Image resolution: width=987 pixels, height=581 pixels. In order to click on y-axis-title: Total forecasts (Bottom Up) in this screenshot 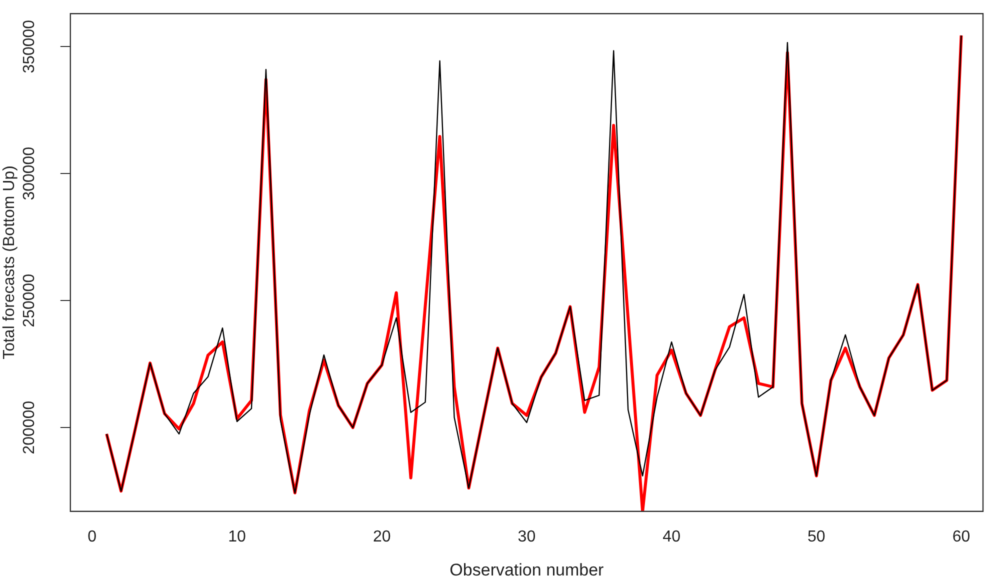, I will do `click(9, 263)`.